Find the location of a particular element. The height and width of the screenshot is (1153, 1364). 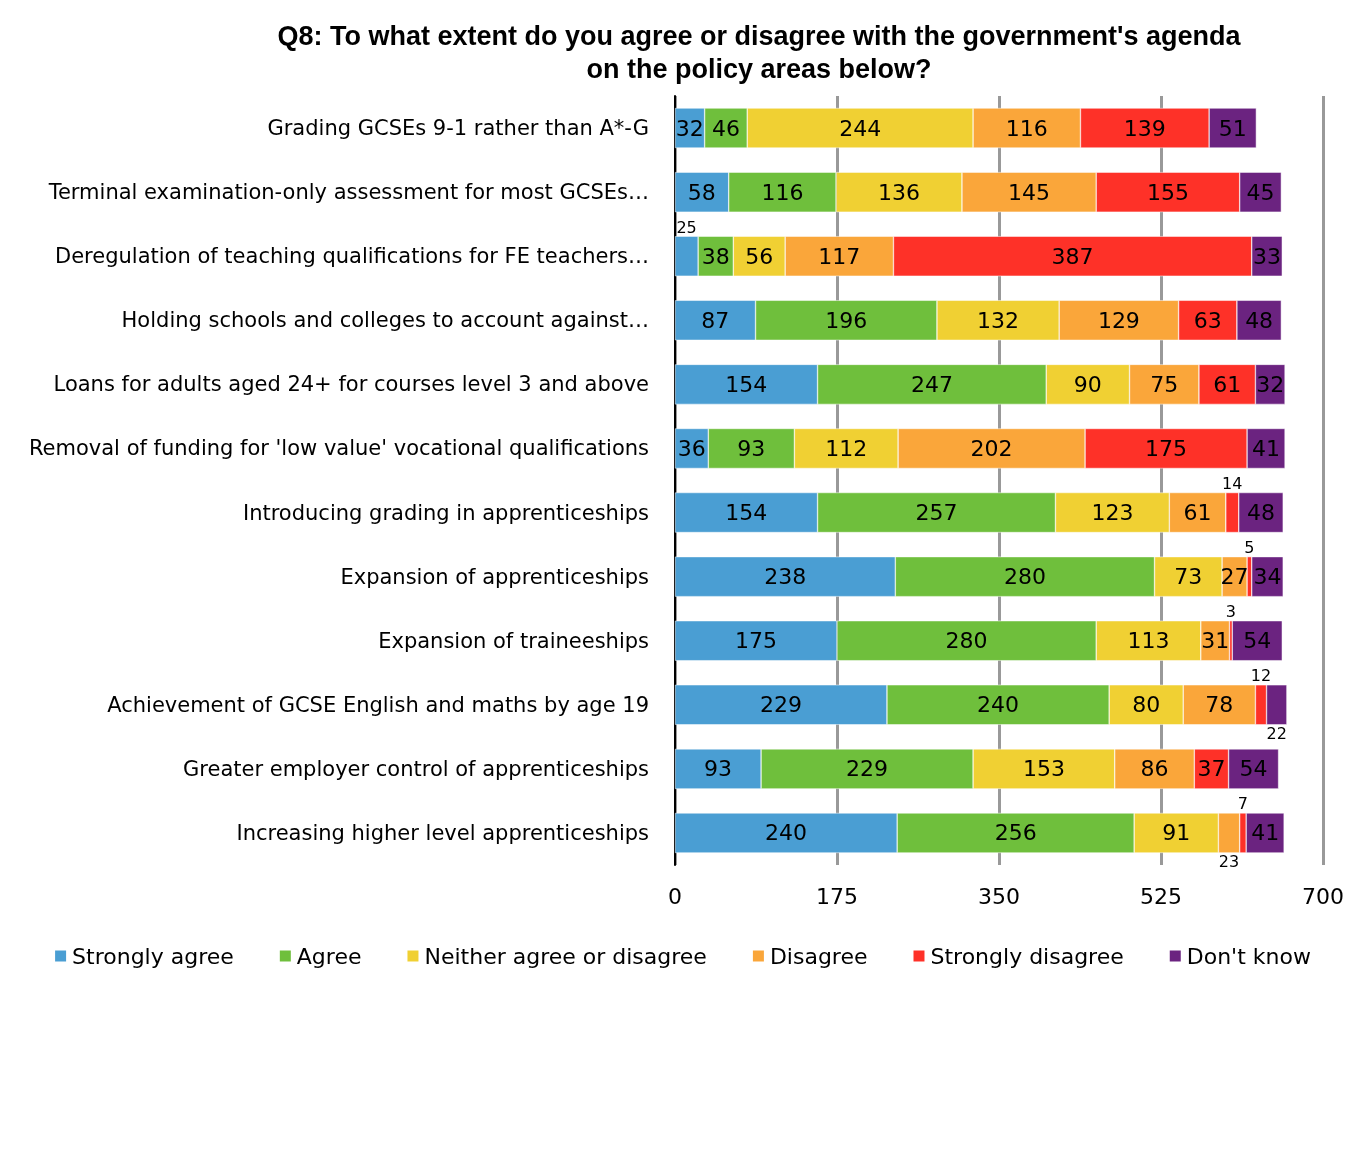

x-tick-label: 350 is located at coordinates (999, 896).